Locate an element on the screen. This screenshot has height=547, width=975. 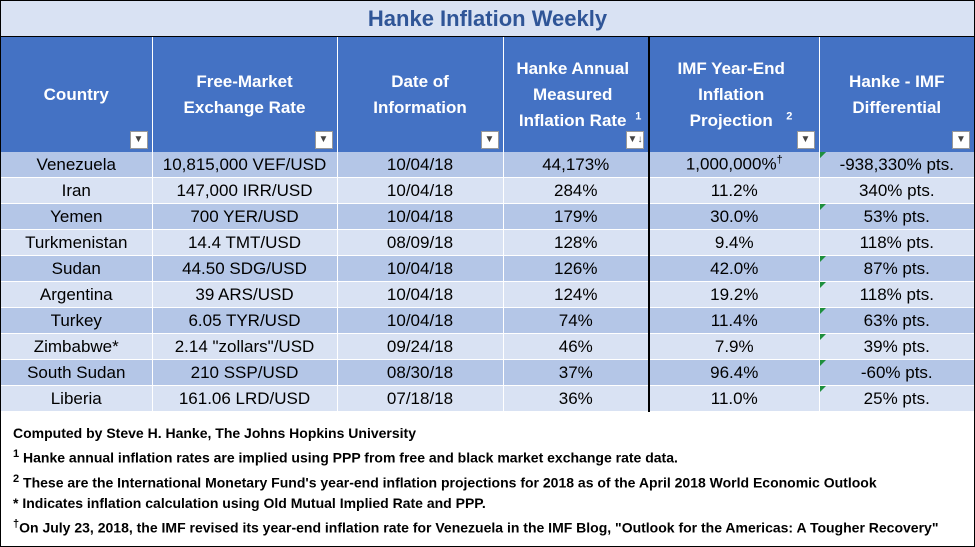
col-header-imf: IMF Year-End Inflation Projection 2 ▼ is located at coordinates (734, 94).